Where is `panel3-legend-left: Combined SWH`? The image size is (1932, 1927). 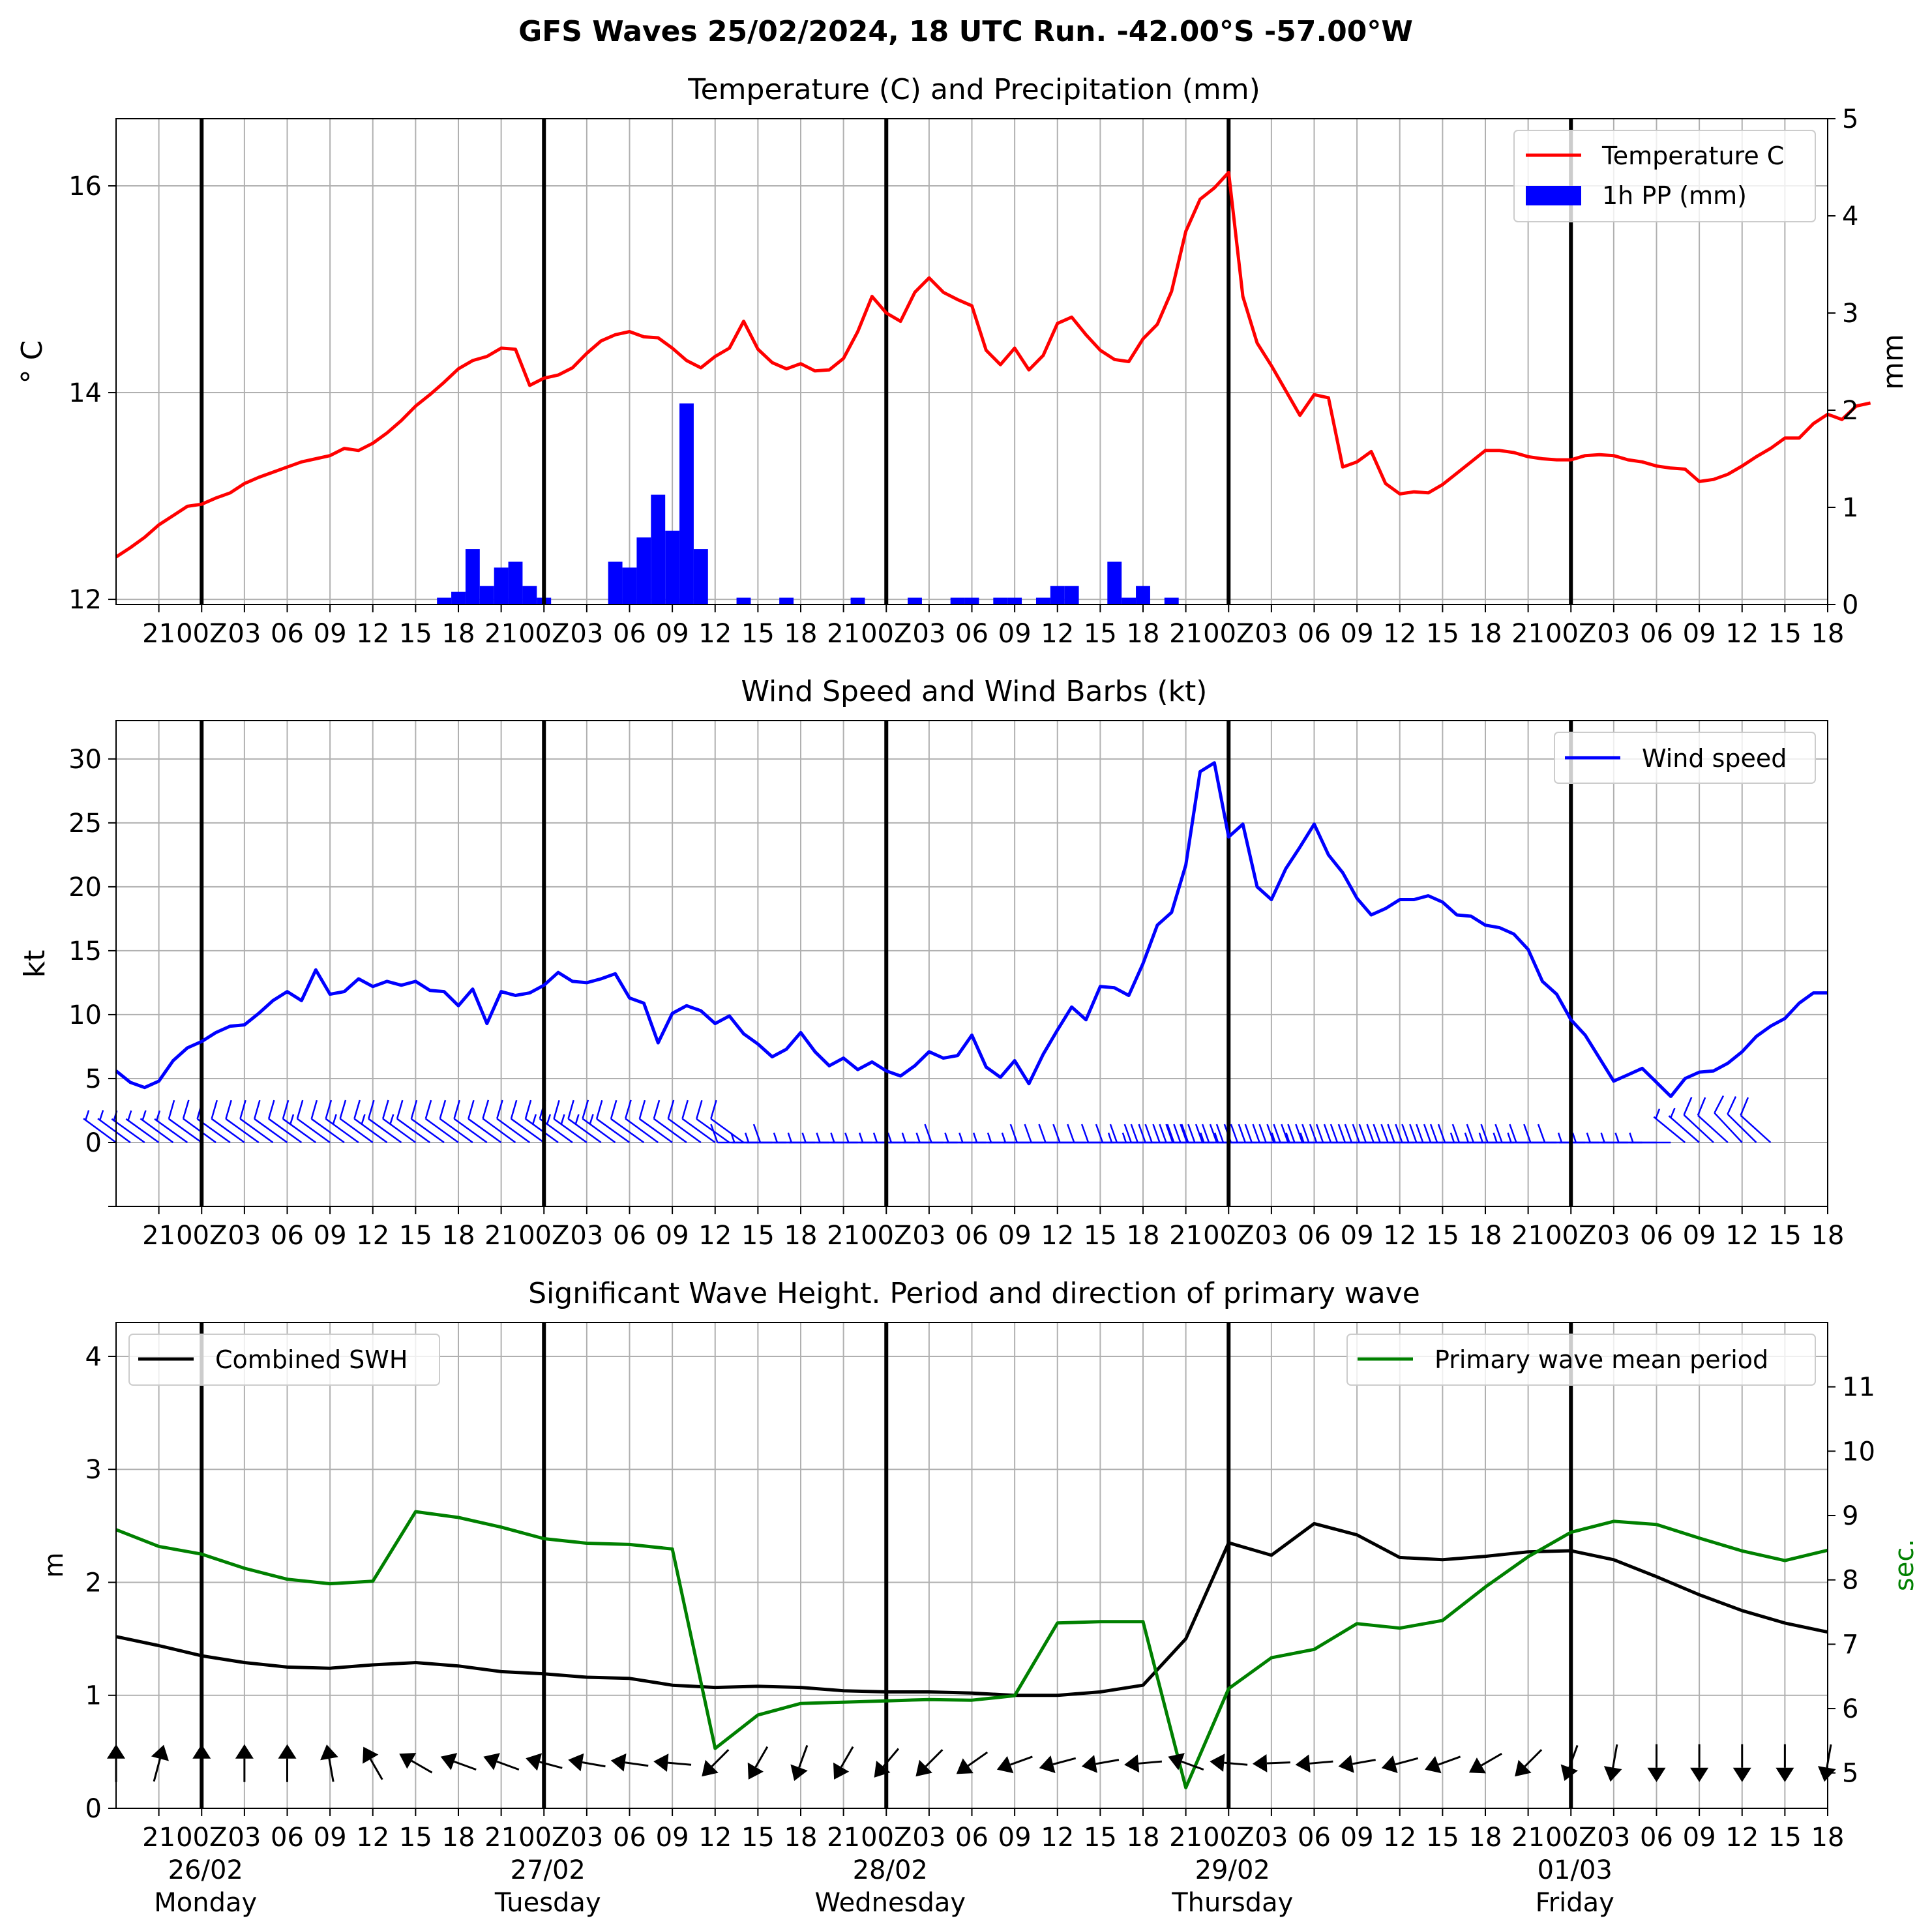
panel3-legend-left: Combined SWH is located at coordinates (284, 1360).